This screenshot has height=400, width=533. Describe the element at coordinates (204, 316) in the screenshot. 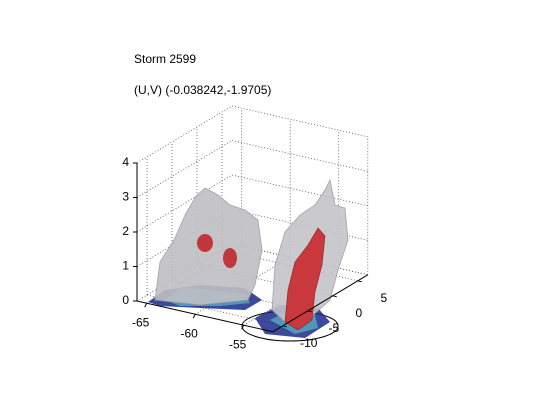

I see `x-axis` at that location.